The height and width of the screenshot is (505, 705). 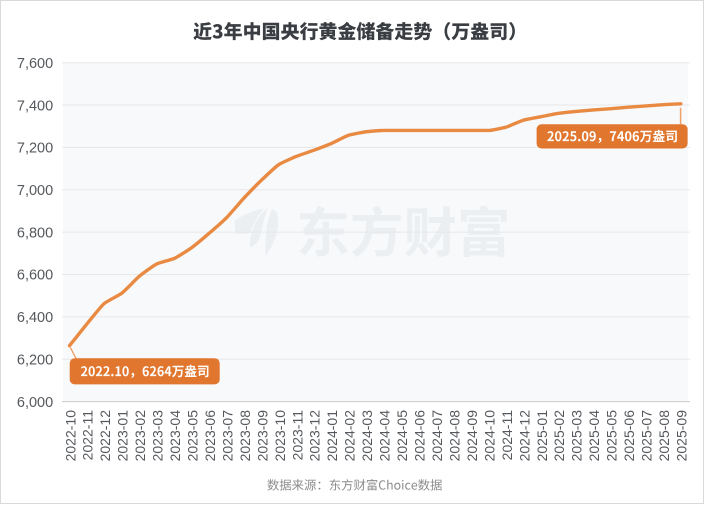 What do you see at coordinates (262, 436) in the screenshot?
I see `svg-text: 2023-09` at bounding box center [262, 436].